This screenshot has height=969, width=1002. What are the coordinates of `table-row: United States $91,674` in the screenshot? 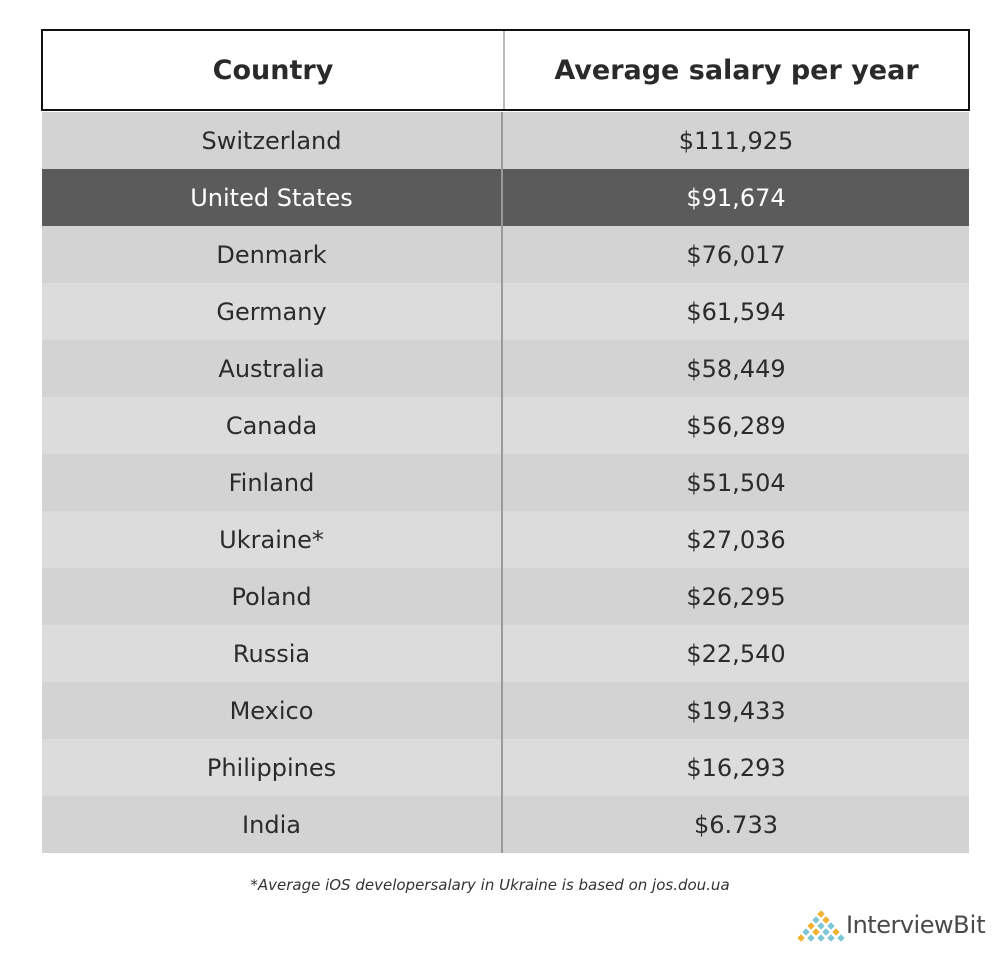 It's located at (505, 197).